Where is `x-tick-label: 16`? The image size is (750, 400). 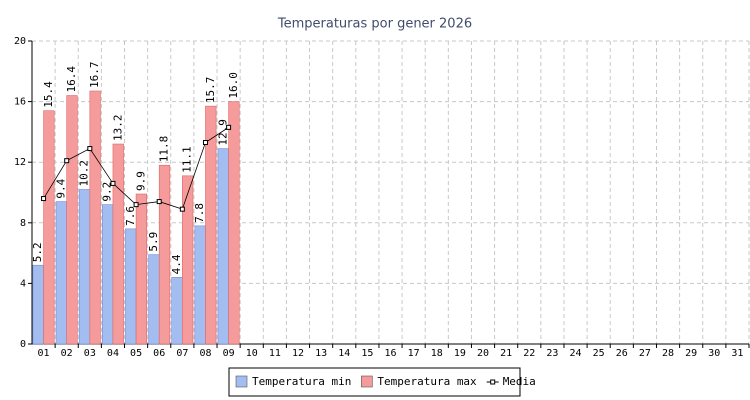
x-tick-label: 16 is located at coordinates (390, 353).